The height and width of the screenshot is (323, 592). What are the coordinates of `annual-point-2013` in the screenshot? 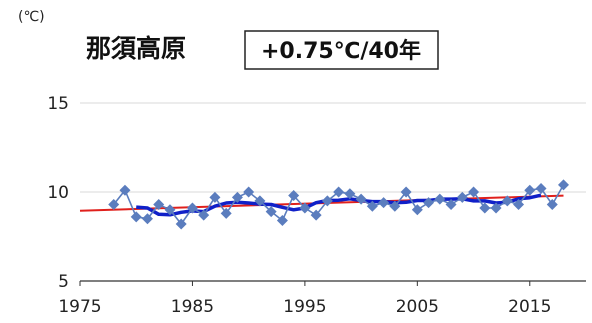 It's located at (507, 201).